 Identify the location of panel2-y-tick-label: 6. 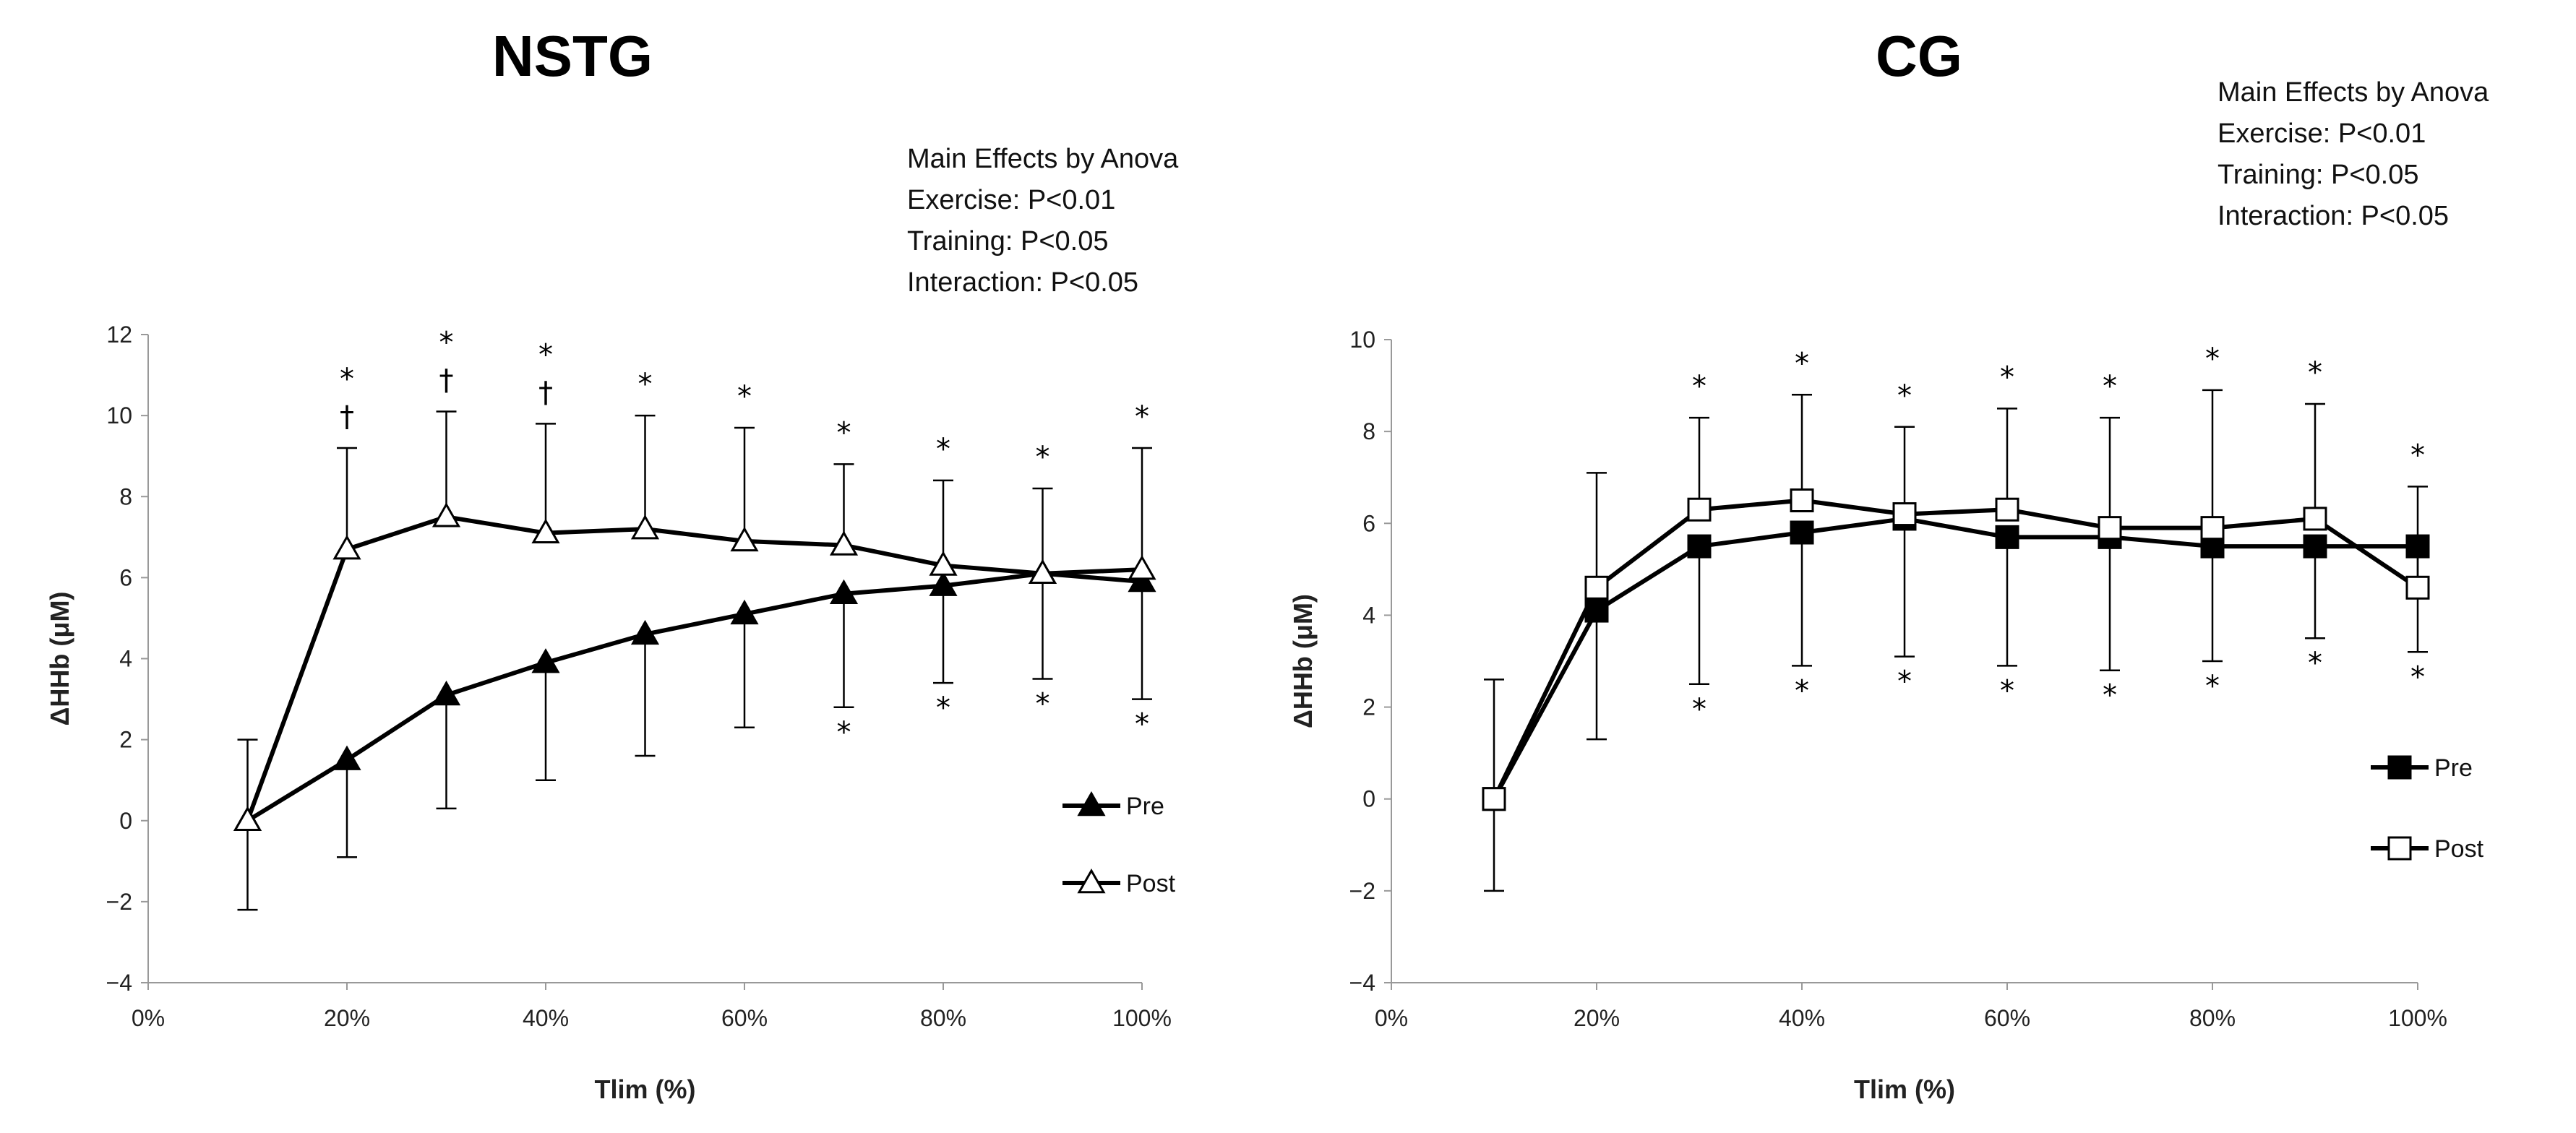
(1369, 523).